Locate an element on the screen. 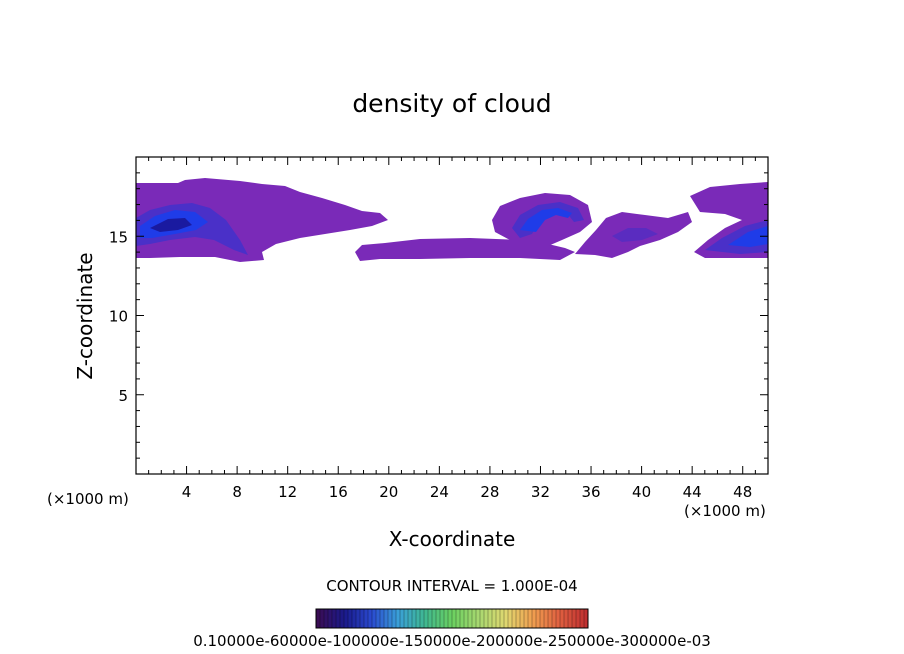  y-tick-label: 15 is located at coordinates (118, 237).